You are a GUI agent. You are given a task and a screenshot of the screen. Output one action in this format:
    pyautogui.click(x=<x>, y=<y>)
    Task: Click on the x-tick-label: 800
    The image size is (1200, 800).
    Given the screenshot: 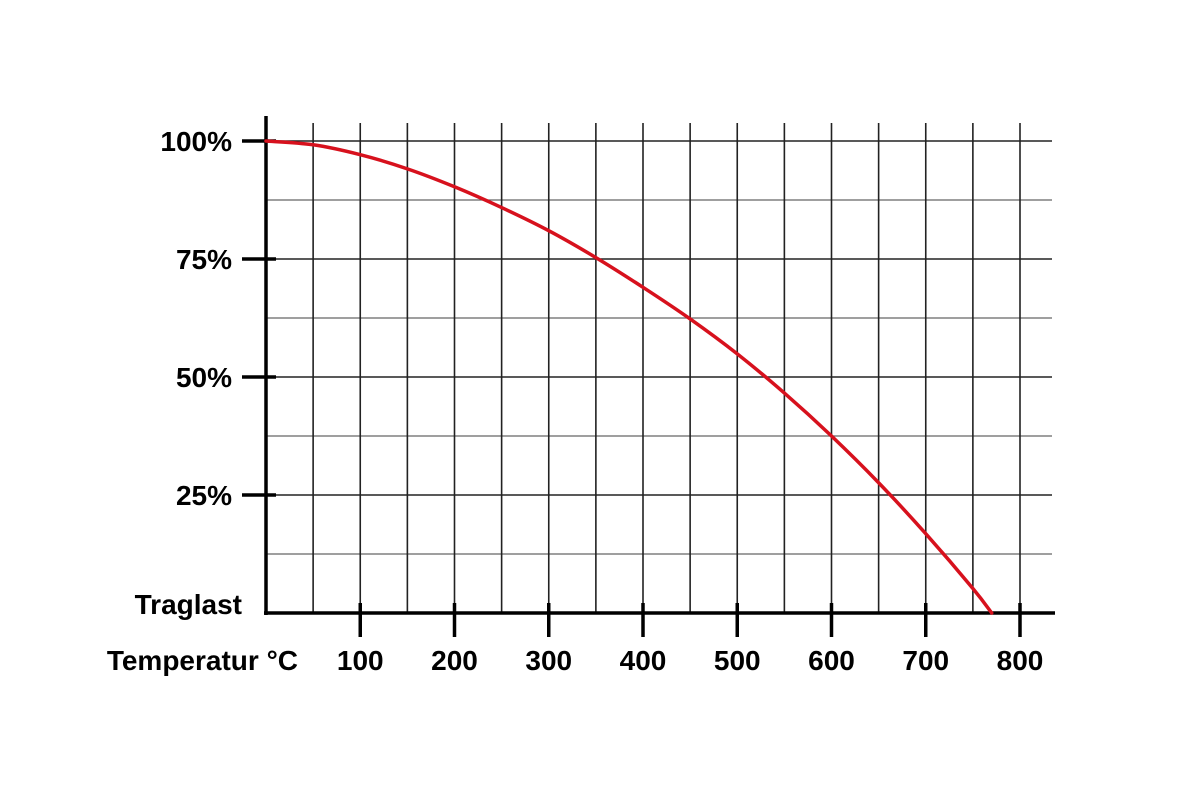 What is the action you would take?
    pyautogui.click(x=1020, y=660)
    